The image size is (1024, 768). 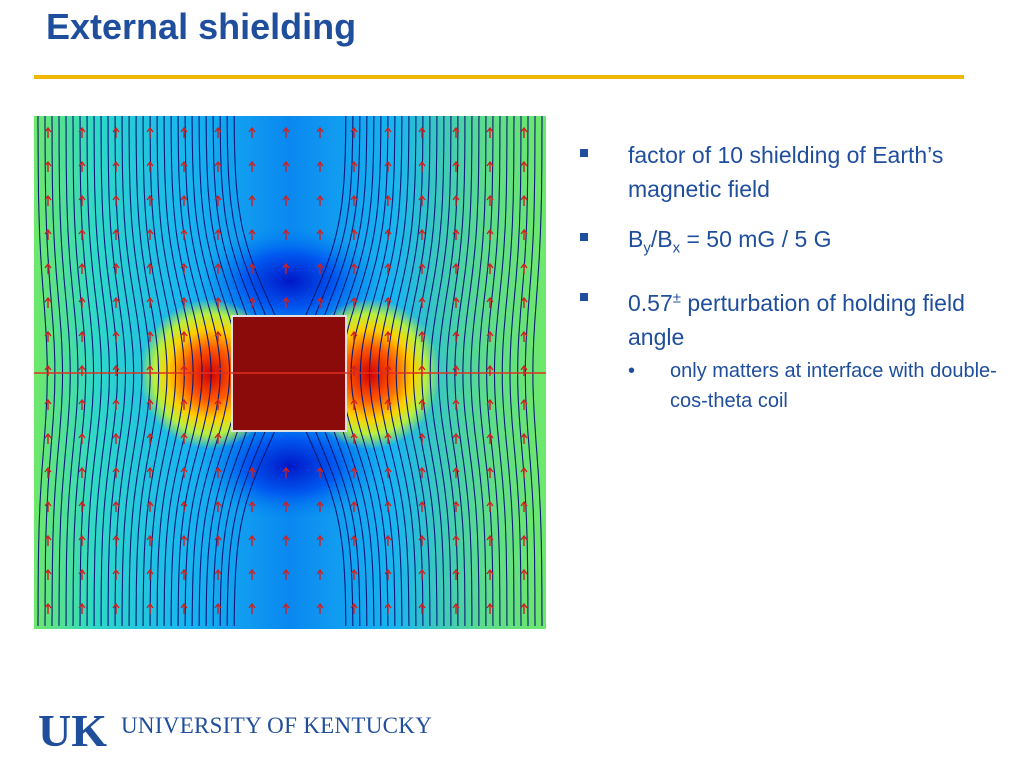 I want to click on uk-letters: UK, so click(x=72, y=727).